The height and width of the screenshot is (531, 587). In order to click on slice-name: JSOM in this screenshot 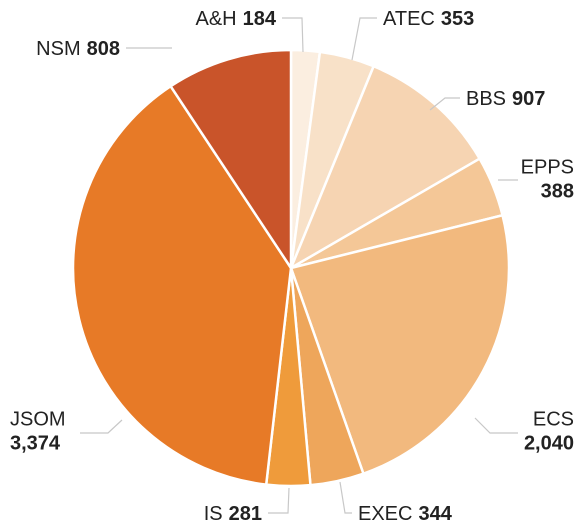, I will do `click(38, 419)`.